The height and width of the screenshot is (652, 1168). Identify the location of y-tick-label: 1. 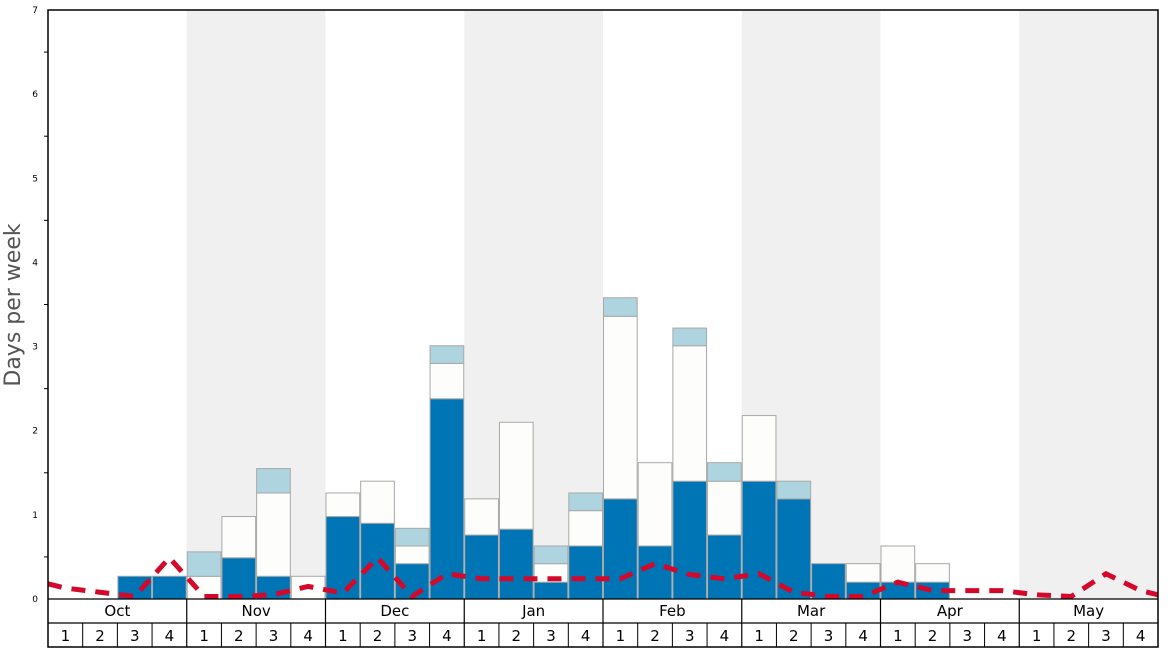
(35, 516).